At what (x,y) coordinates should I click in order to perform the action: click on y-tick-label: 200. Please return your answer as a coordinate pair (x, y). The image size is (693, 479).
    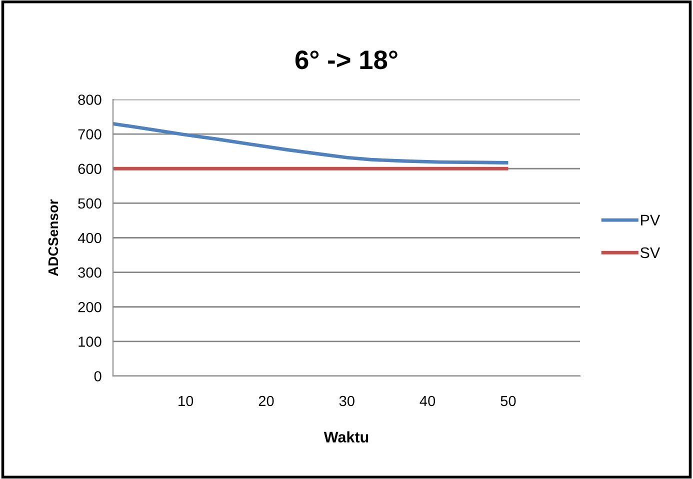
    Looking at the image, I should click on (90, 307).